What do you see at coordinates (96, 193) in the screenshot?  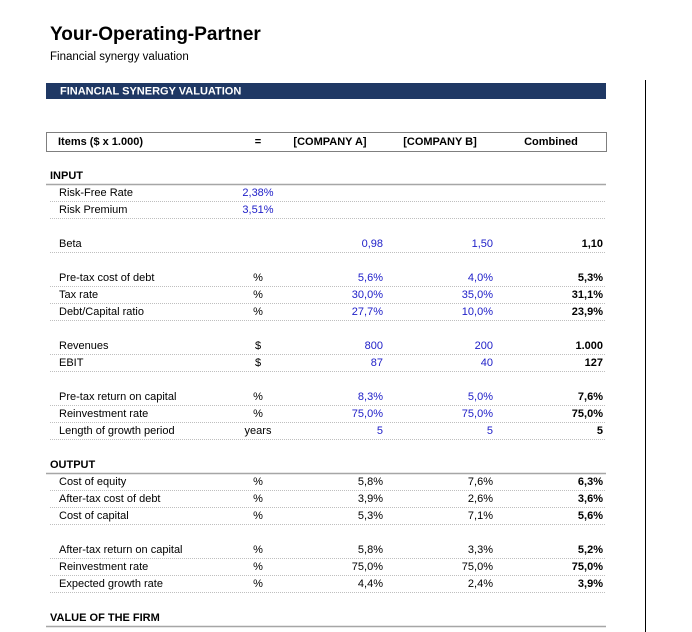 I see `row-label: Risk-Free Rate` at bounding box center [96, 193].